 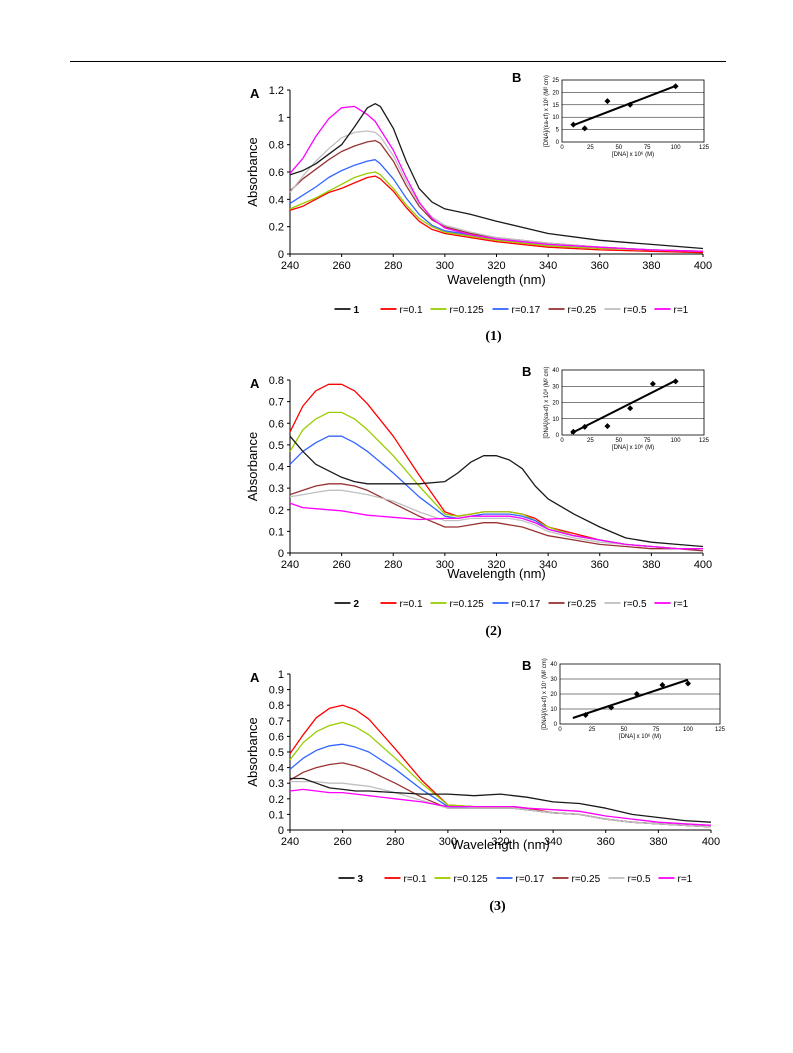 I want to click on x-tick-label: 260, so click(x=341, y=266).